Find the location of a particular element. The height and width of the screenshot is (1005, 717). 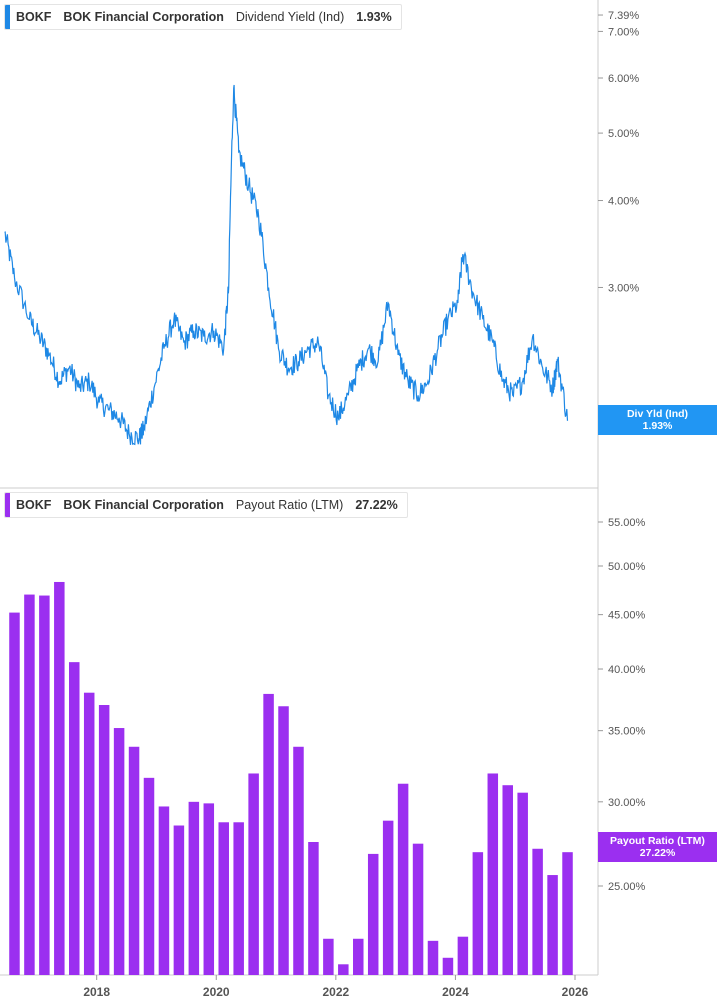

legend-swatch-payout is located at coordinates (7, 505).